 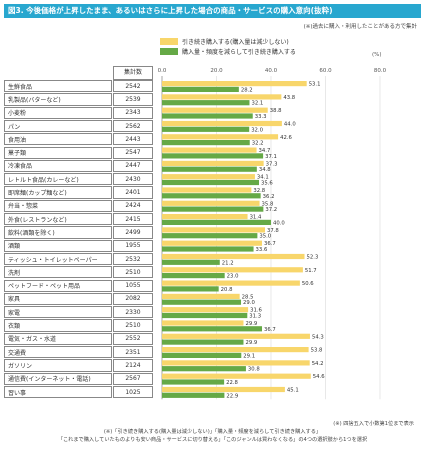 I want to click on category-label: 生鮮食品, so click(x=58, y=86).